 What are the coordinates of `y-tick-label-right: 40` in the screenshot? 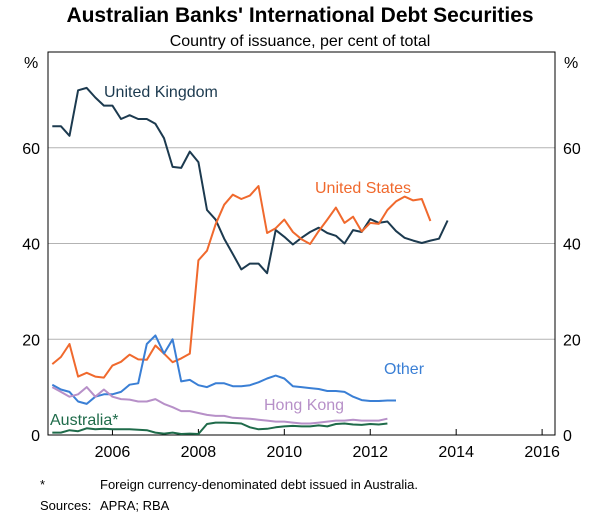 It's located at (572, 245).